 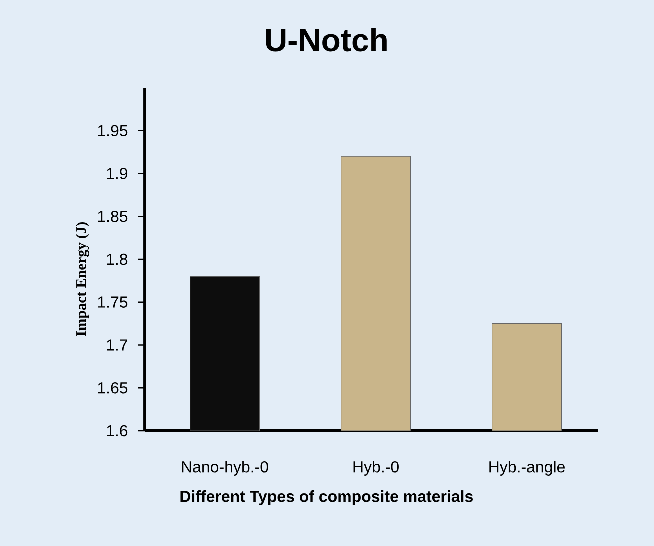 I want to click on y-tick-label: 1.65, so click(x=113, y=388).